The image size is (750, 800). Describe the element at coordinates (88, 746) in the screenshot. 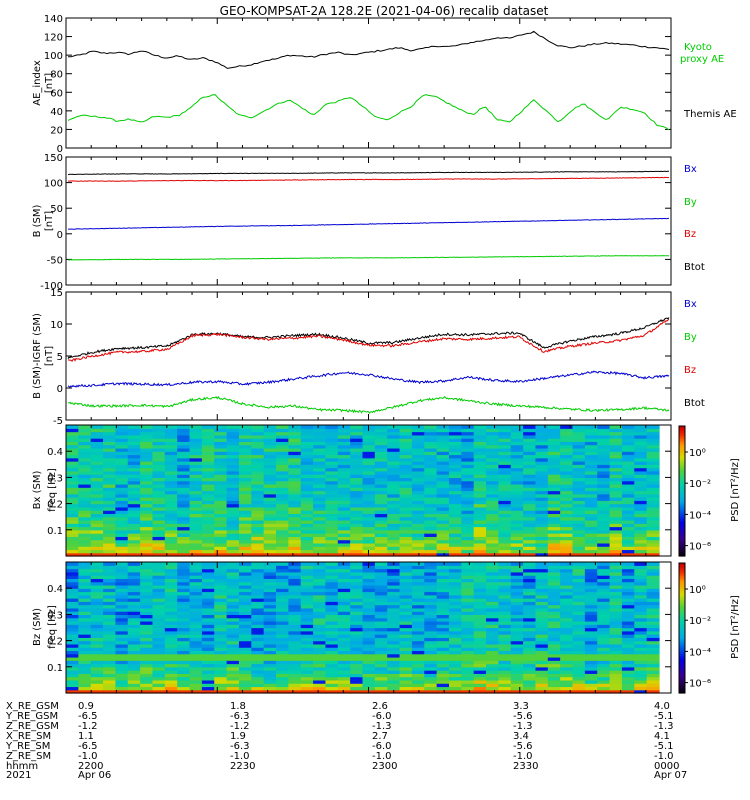

I see `ephemeris-value: -6.5` at that location.